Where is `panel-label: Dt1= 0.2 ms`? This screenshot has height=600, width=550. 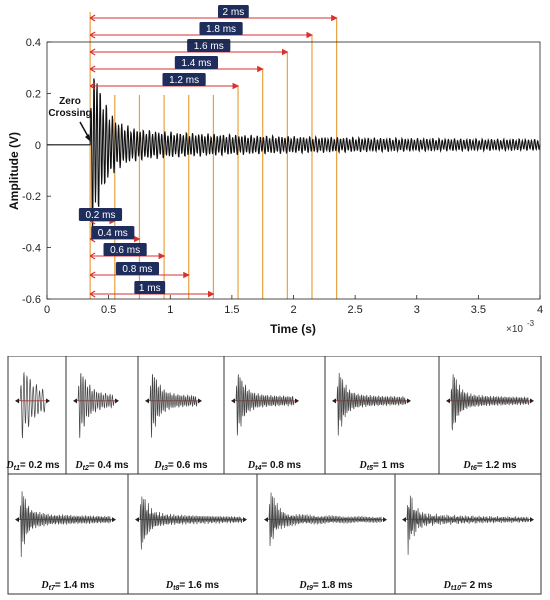
panel-label: Dt1= 0.2 ms is located at coordinates (32, 466).